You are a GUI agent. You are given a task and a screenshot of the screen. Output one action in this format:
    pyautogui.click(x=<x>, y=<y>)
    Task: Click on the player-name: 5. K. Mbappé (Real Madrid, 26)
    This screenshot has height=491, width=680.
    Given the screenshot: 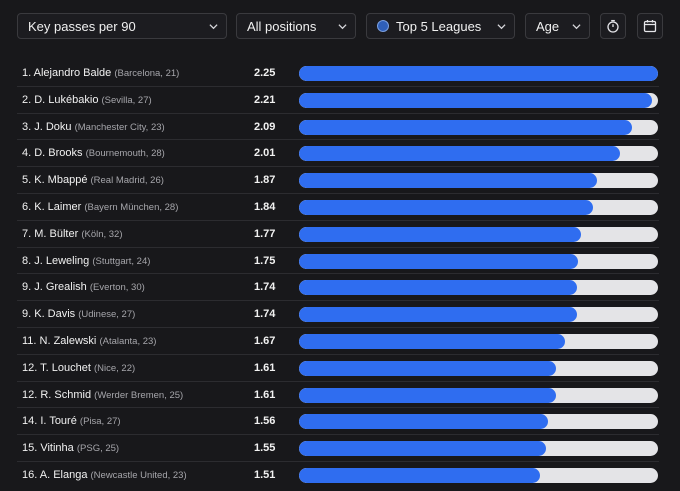 What is the action you would take?
    pyautogui.click(x=93, y=180)
    